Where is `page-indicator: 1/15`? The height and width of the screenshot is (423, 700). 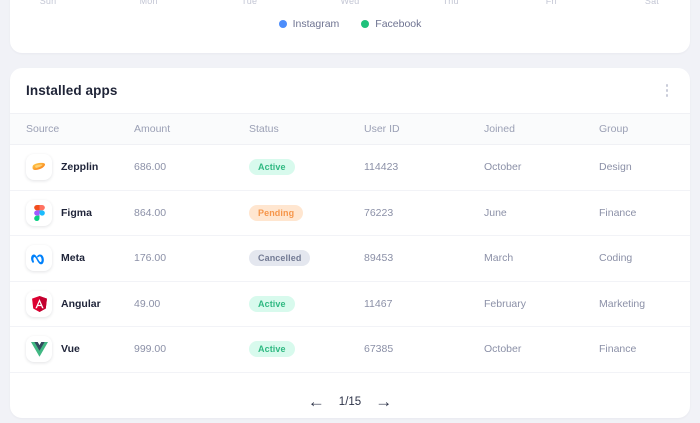
page-indicator: 1/15 is located at coordinates (350, 401).